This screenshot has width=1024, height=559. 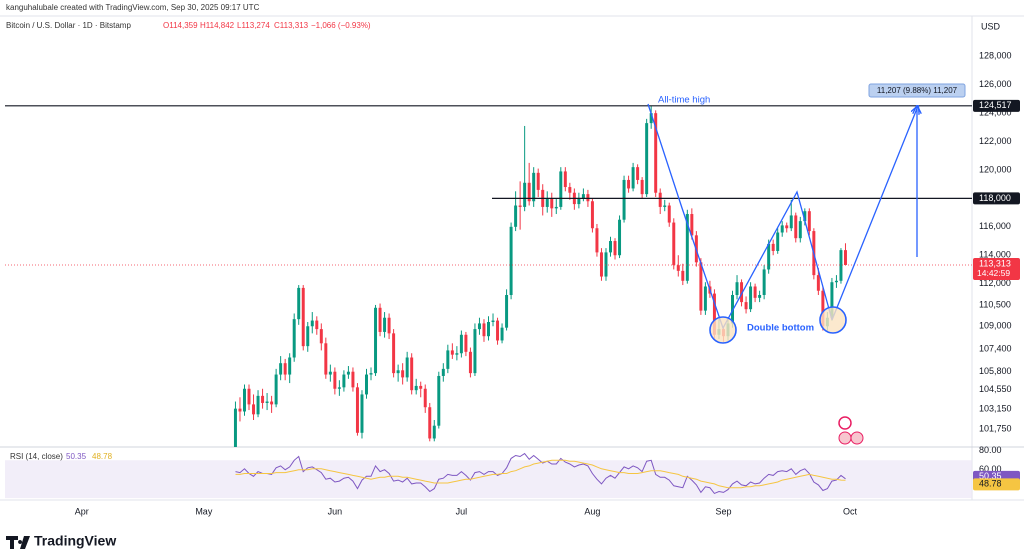 What do you see at coordinates (462, 511) in the screenshot?
I see `x-tick-label: Jul` at bounding box center [462, 511].